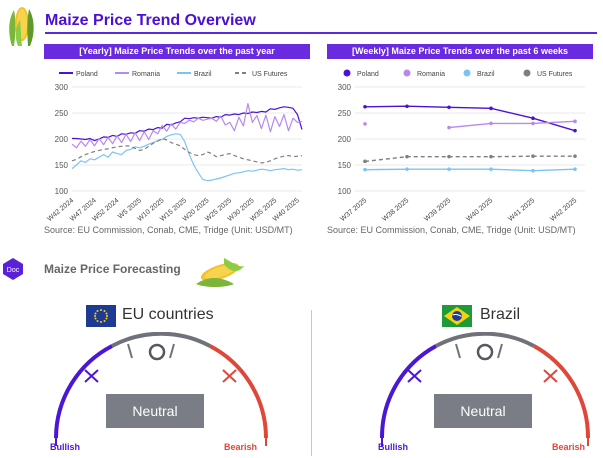 Image resolution: width=603 pixels, height=458 pixels. I want to click on eu-sentiment-gauge, so click(161, 389).